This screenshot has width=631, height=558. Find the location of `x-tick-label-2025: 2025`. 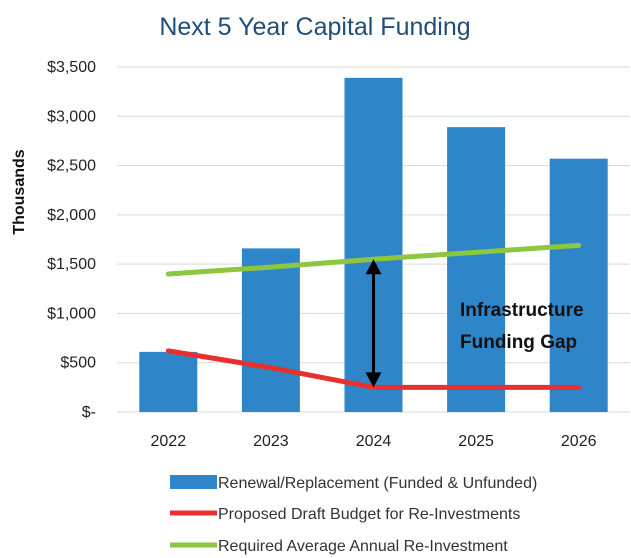

x-tick-label-2025: 2025 is located at coordinates (476, 441).